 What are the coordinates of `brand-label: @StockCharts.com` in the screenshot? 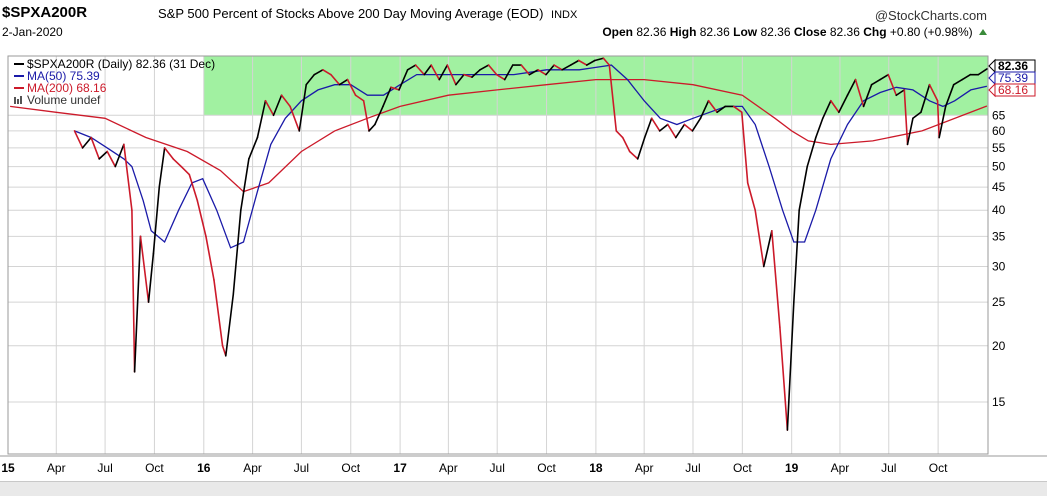 It's located at (930, 15).